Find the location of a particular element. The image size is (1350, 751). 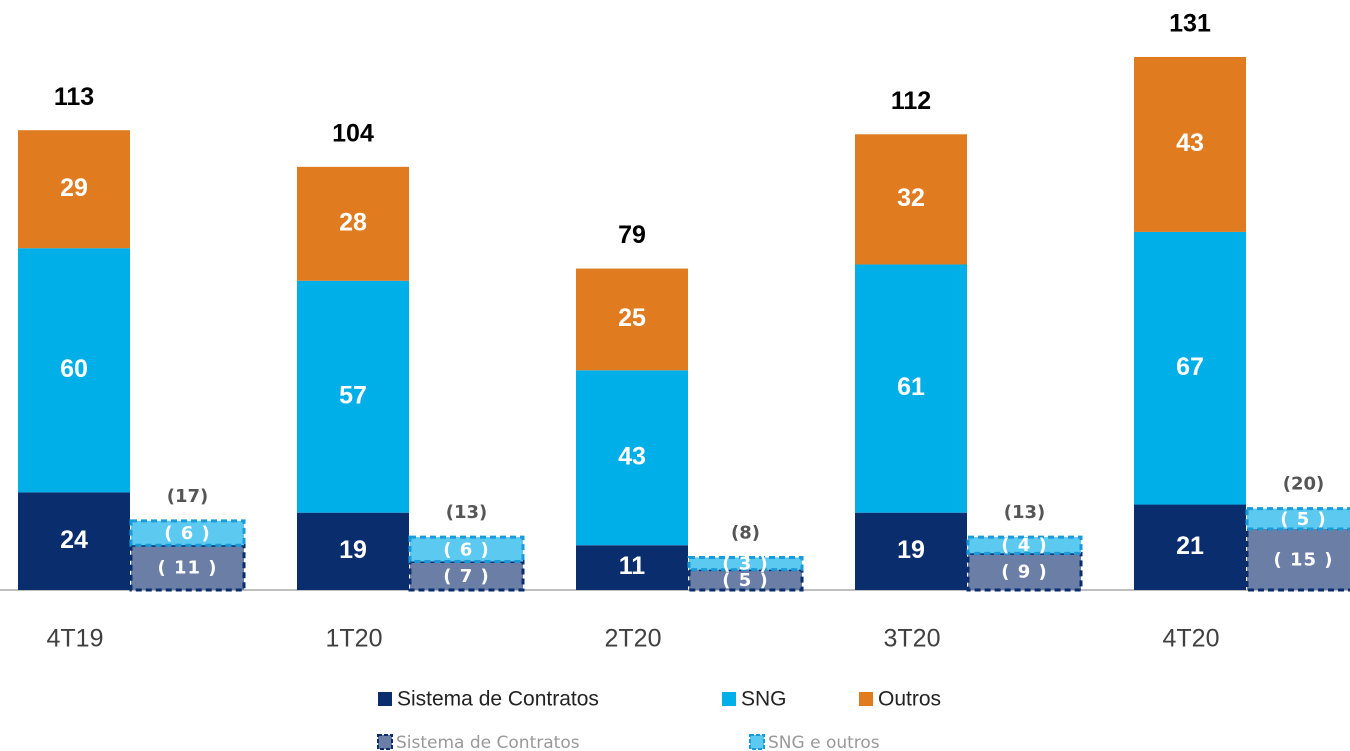

total-label: 112 is located at coordinates (911, 101).